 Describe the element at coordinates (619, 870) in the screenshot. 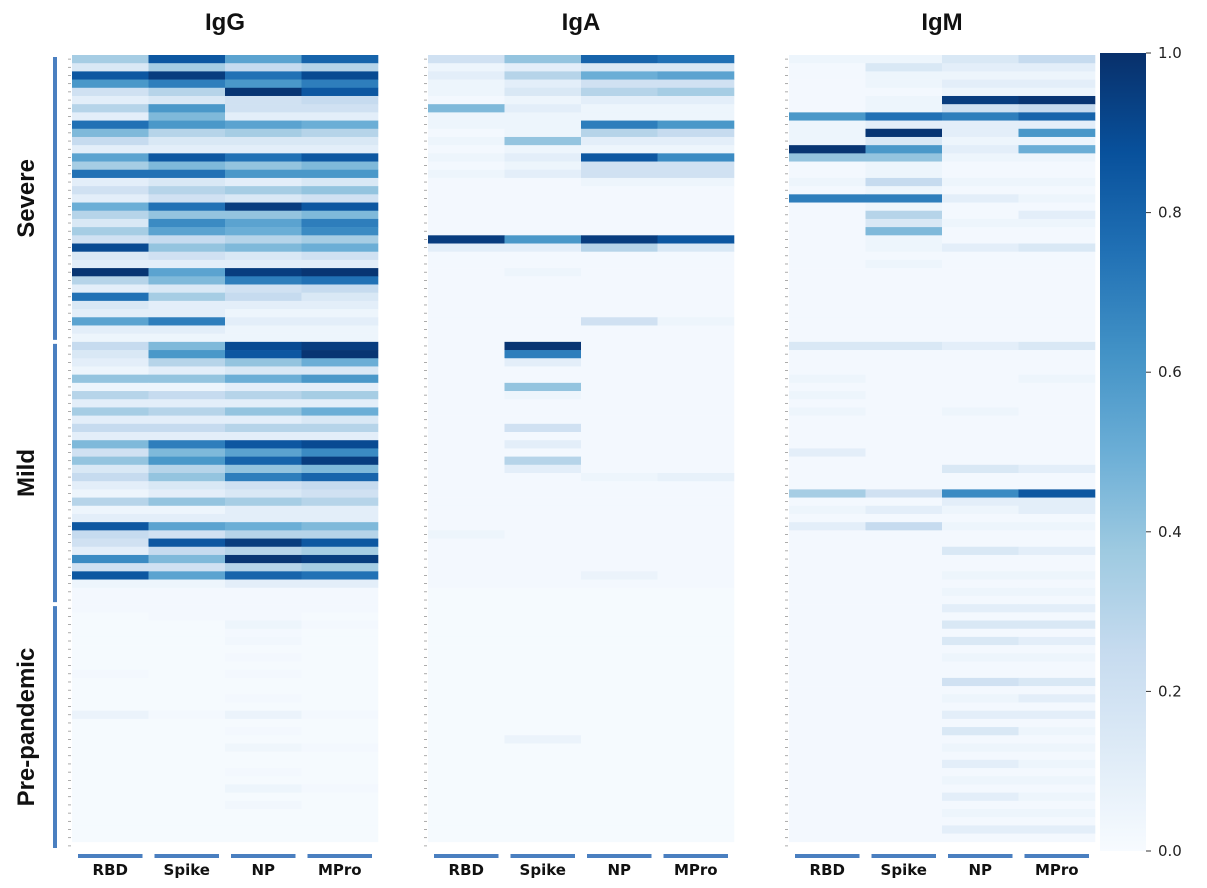

I see `column-label: NP` at that location.